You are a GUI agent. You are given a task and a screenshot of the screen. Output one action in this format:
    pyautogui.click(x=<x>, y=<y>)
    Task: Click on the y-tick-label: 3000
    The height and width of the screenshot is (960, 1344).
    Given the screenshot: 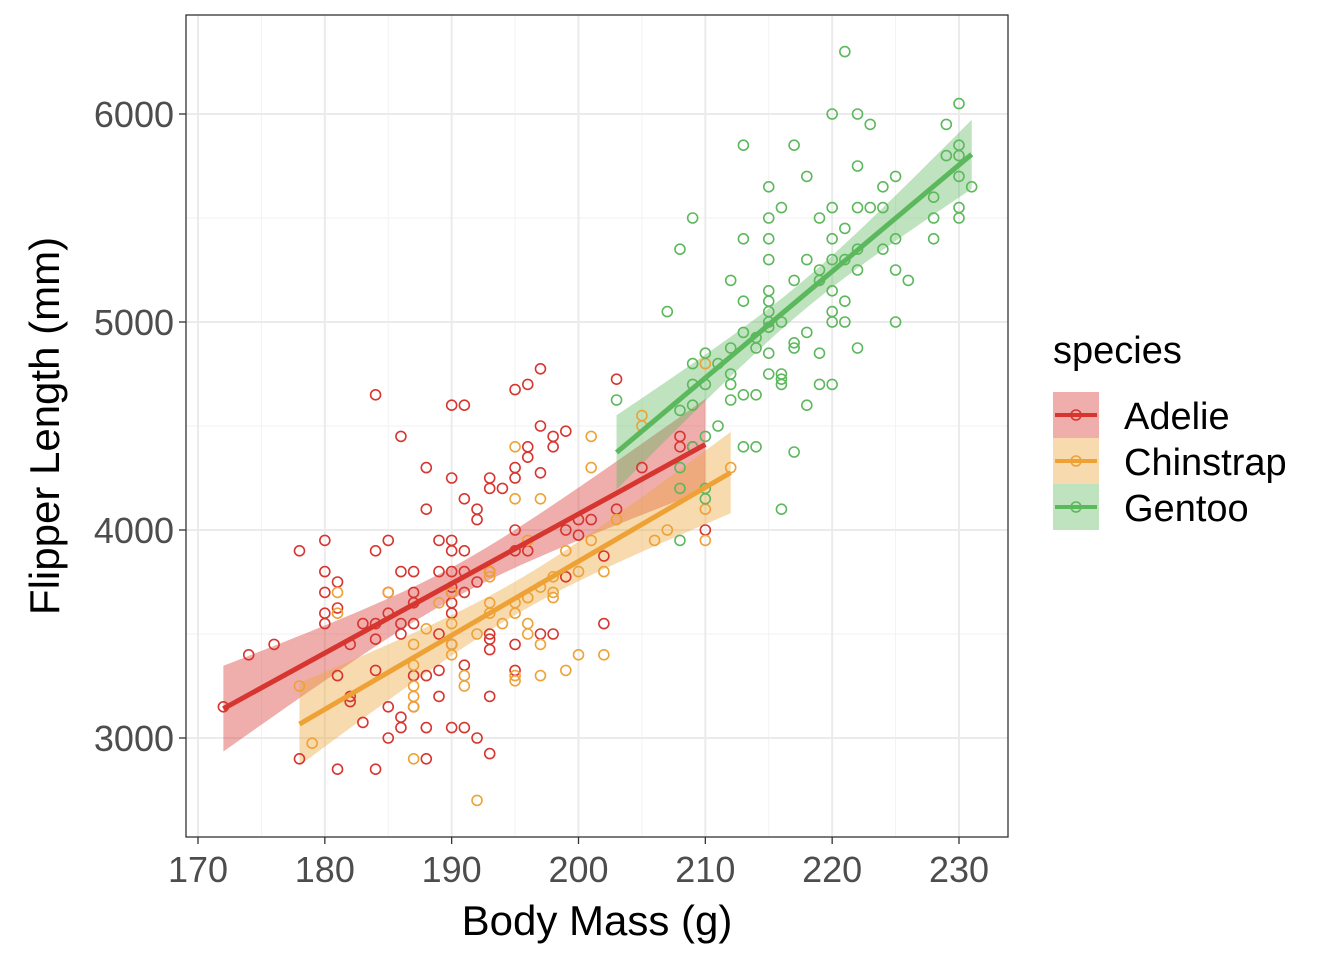 What is the action you would take?
    pyautogui.click(x=134, y=738)
    